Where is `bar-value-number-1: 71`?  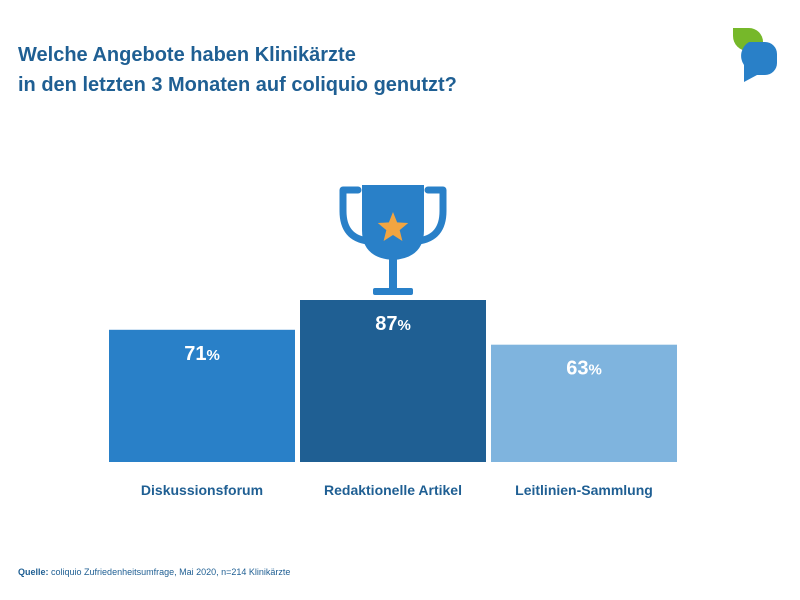 bar-value-number-1: 71 is located at coordinates (195, 354).